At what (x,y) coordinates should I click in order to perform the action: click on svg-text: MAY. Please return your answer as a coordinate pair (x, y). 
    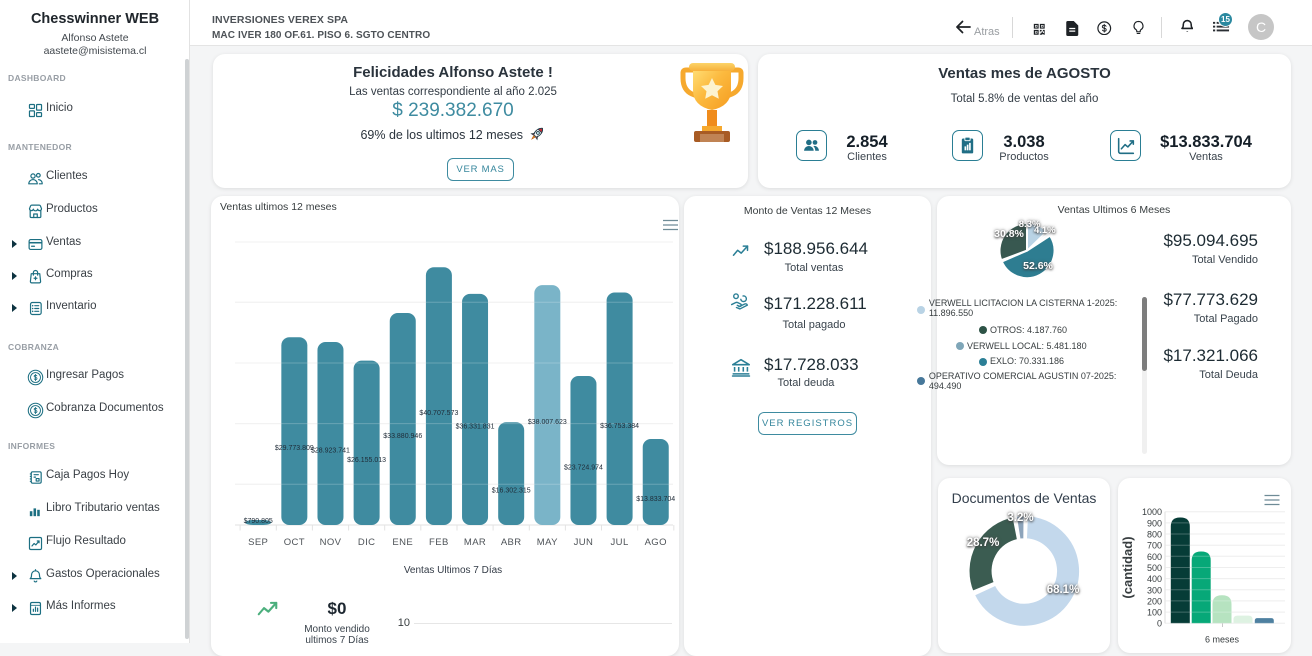
    Looking at the image, I should click on (547, 542).